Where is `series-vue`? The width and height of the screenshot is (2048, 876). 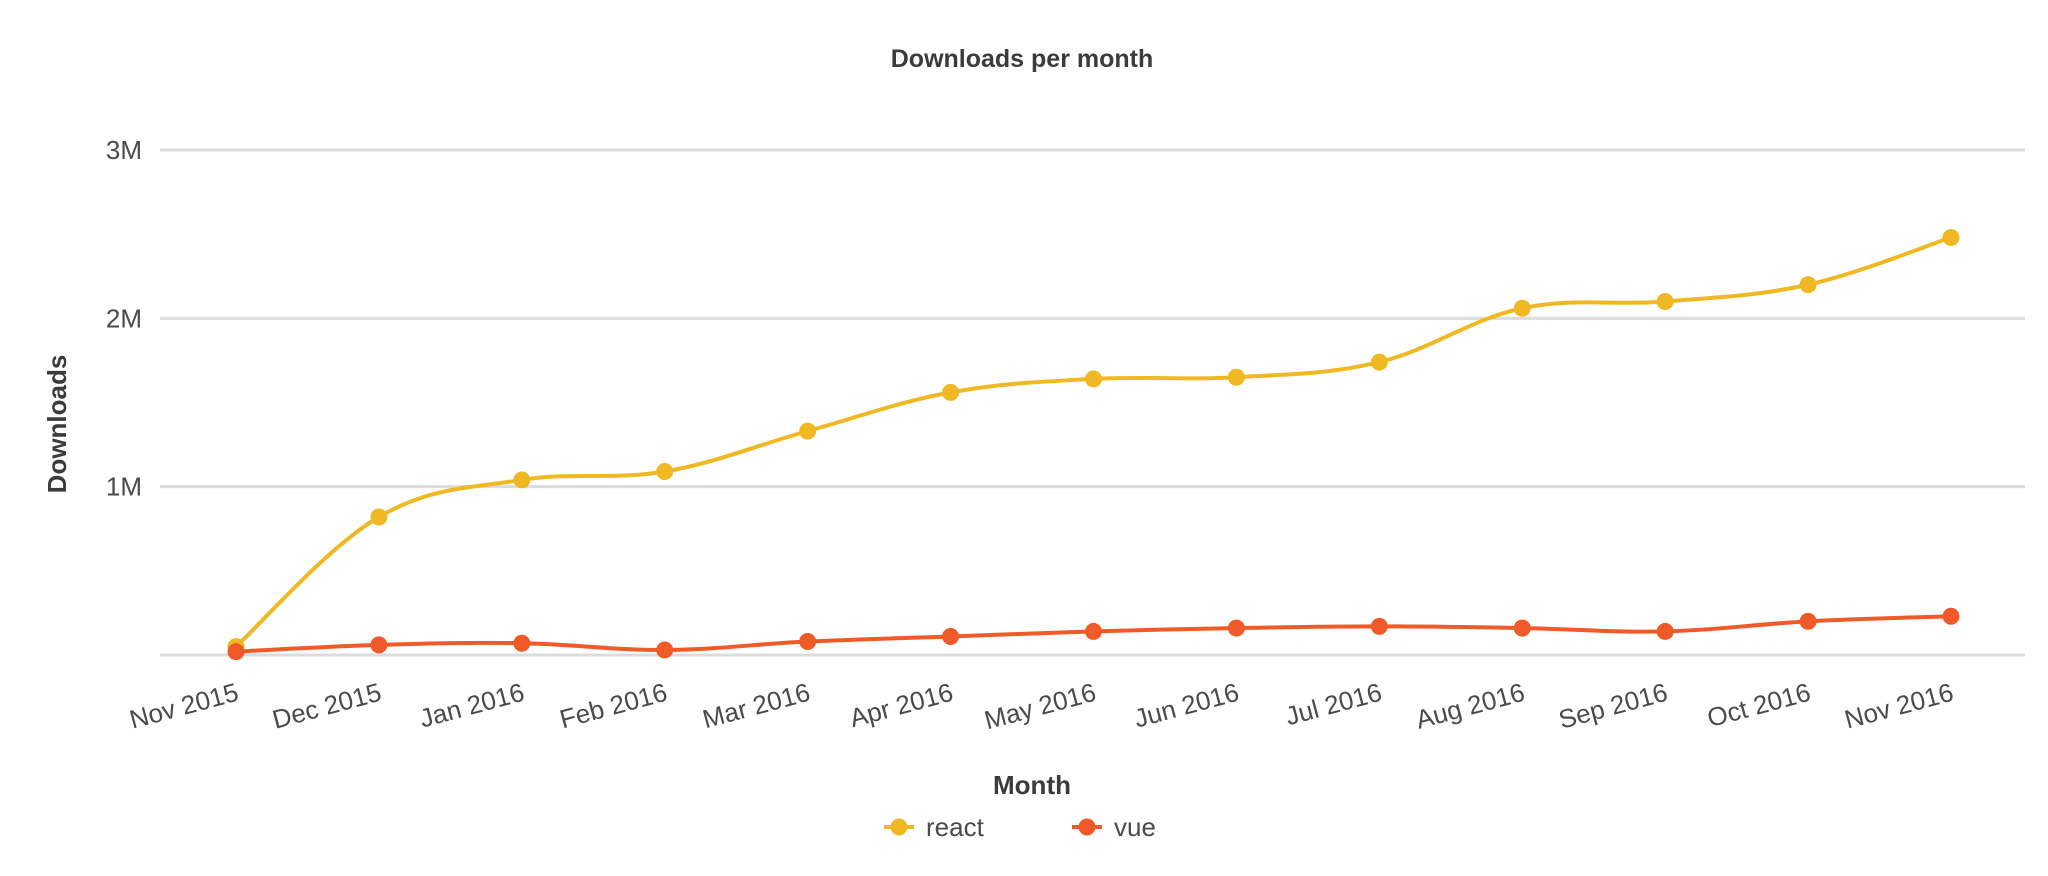
series-vue is located at coordinates (1093, 634).